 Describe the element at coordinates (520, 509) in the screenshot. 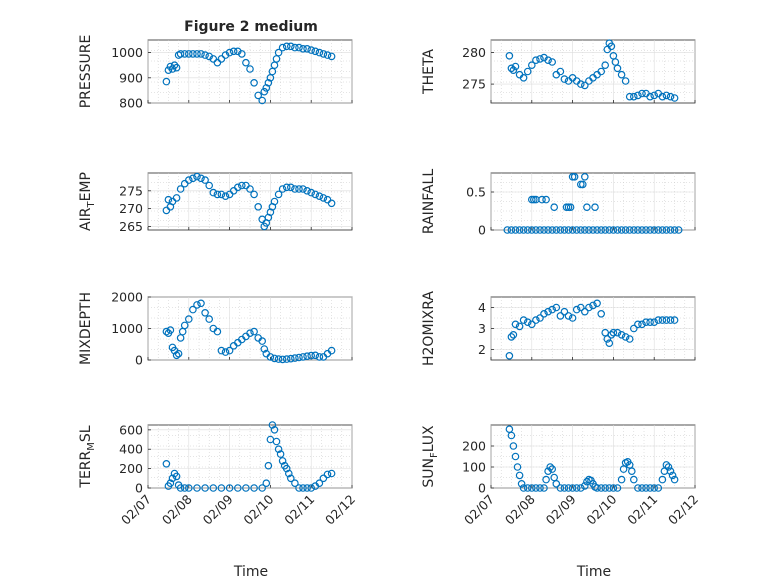

I see `x-tick-label: 02/08` at that location.